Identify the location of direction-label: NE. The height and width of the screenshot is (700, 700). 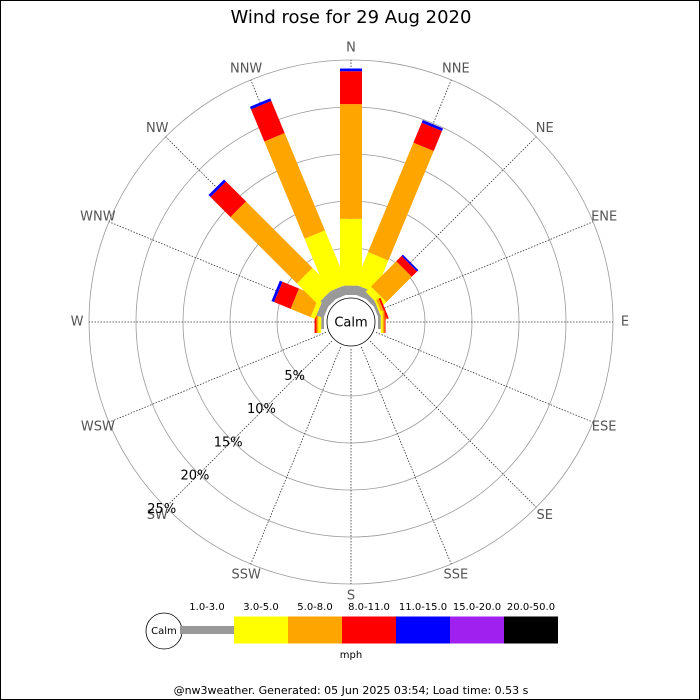
(545, 128).